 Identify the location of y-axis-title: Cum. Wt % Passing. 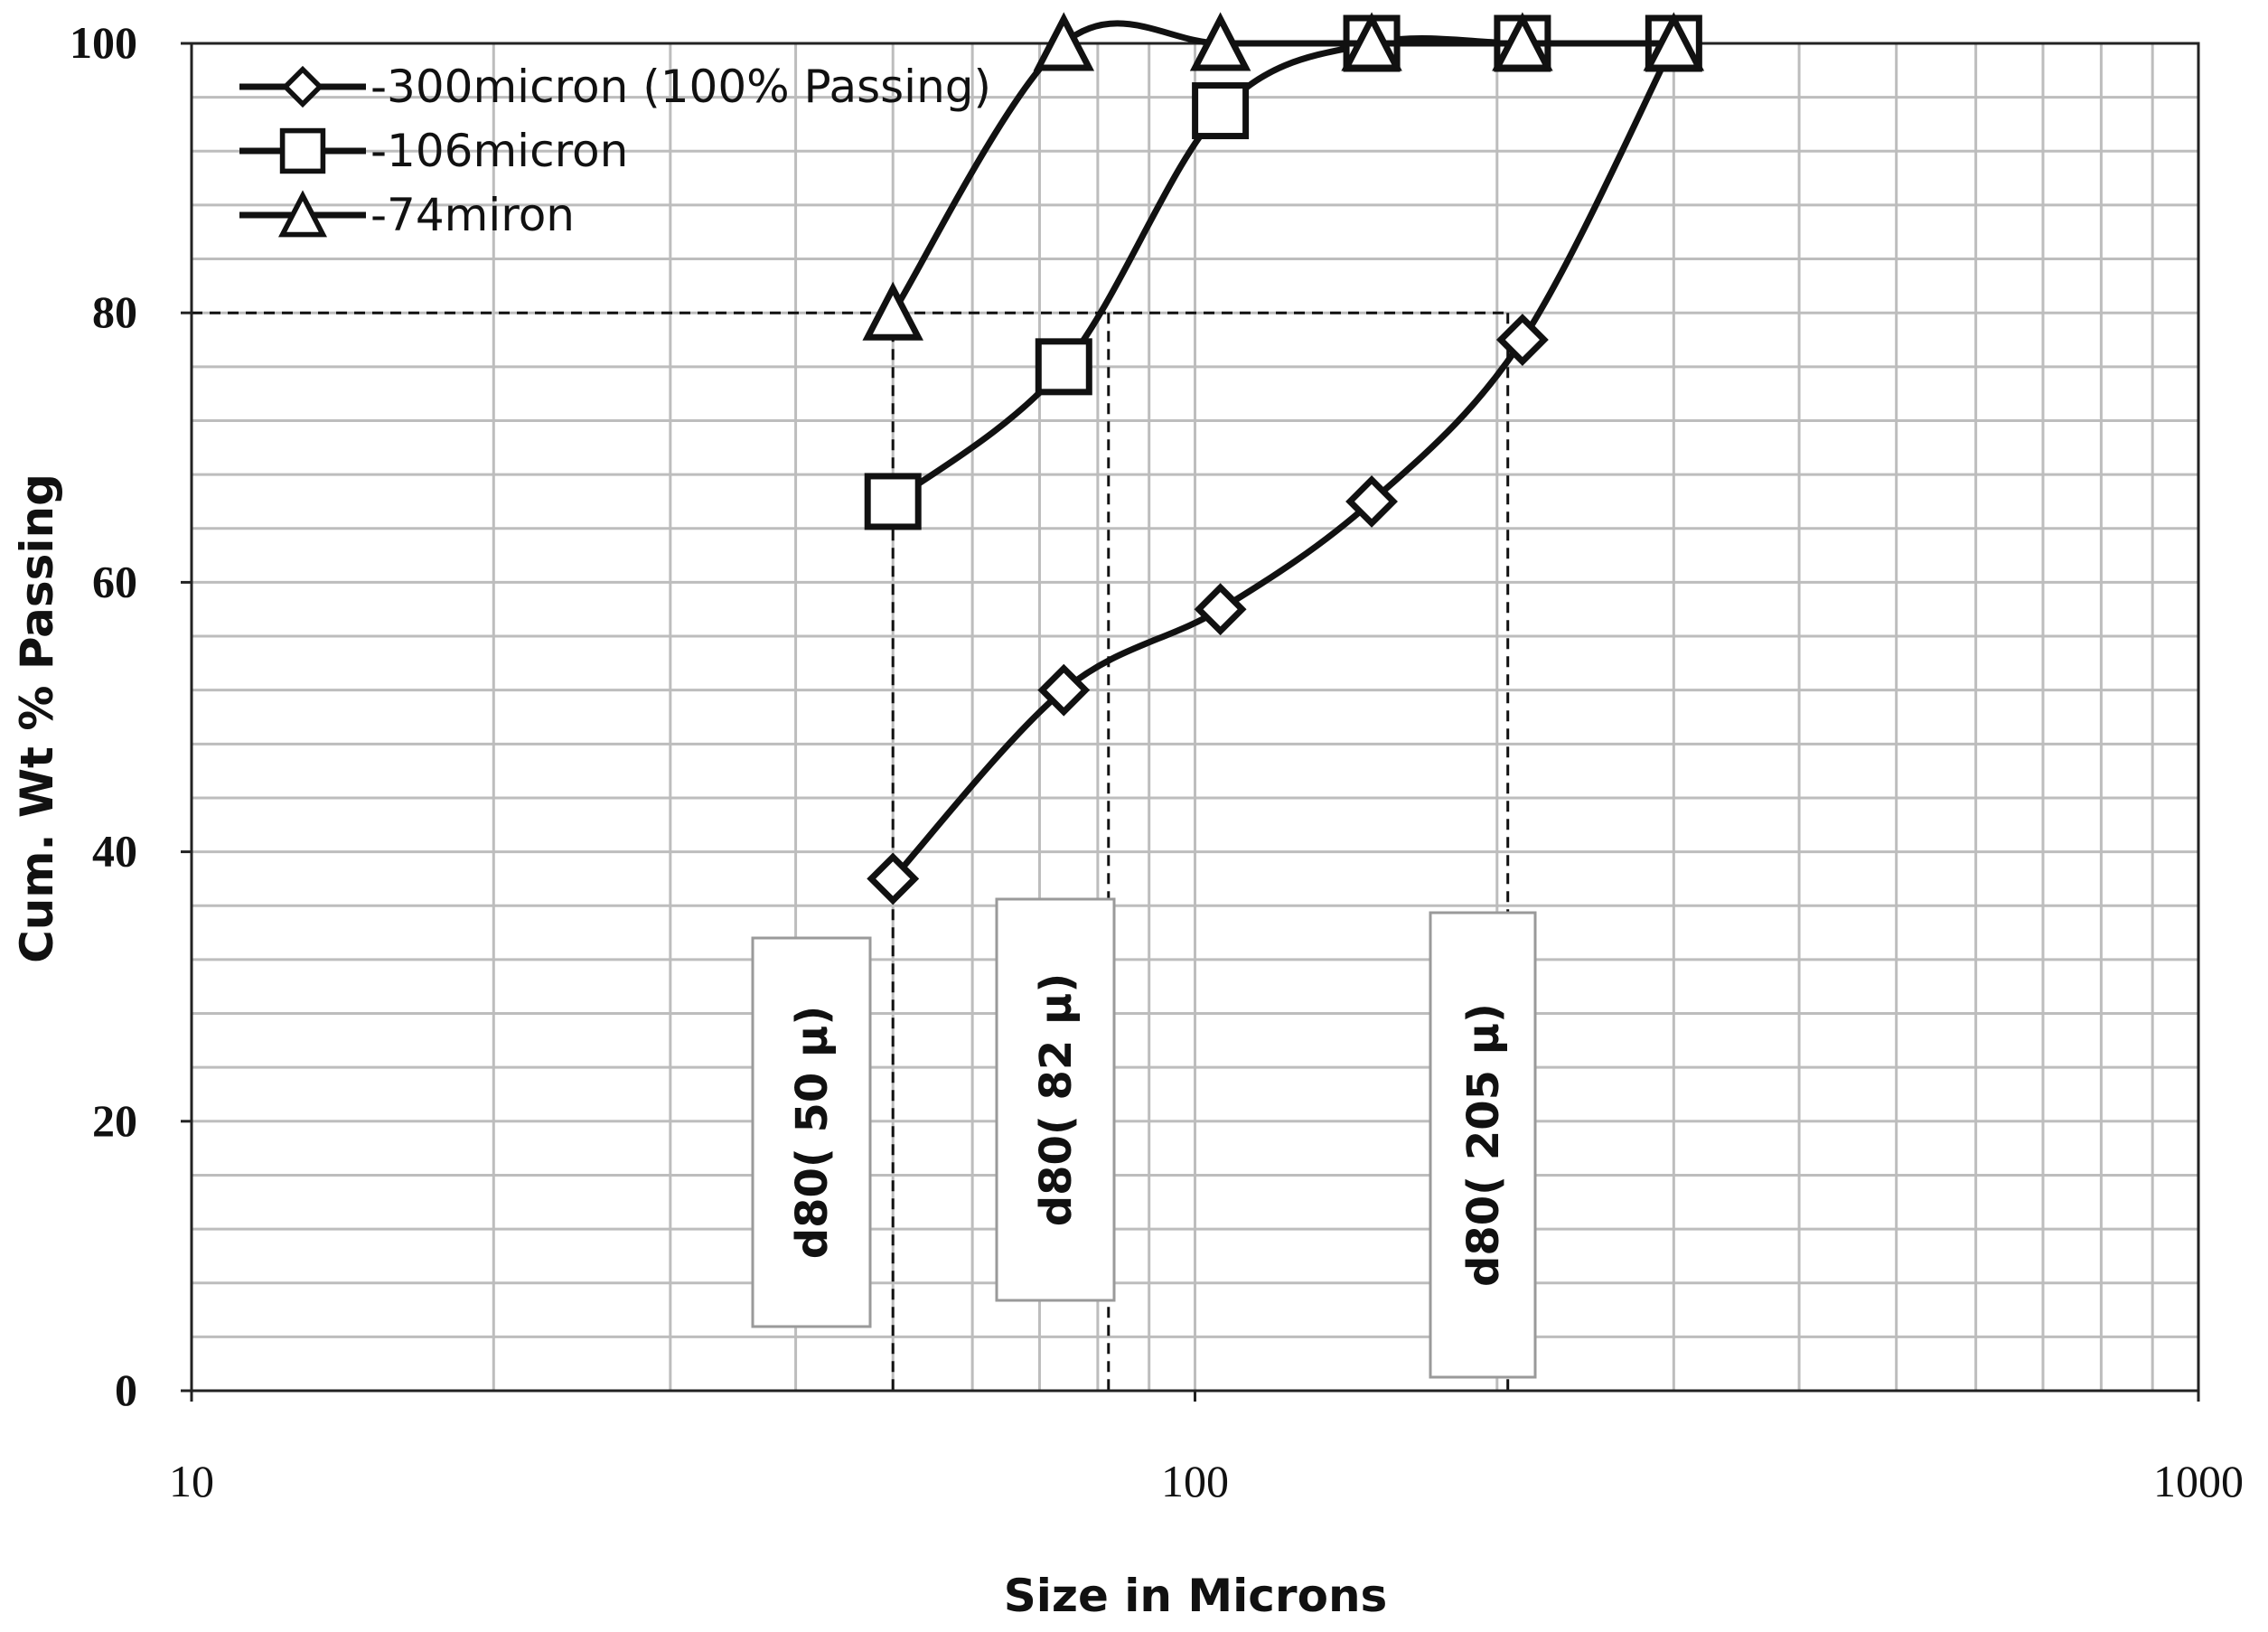
(37, 719).